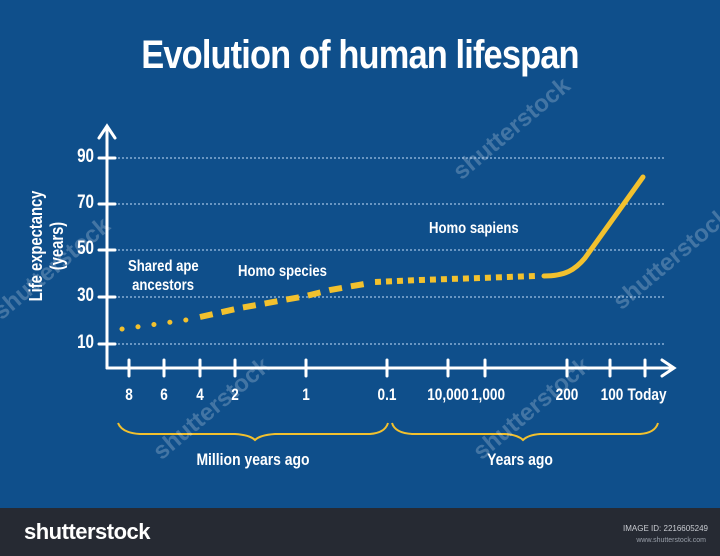  What do you see at coordinates (488, 394) in the screenshot?
I see `x-tick-1000: 1,000` at bounding box center [488, 394].